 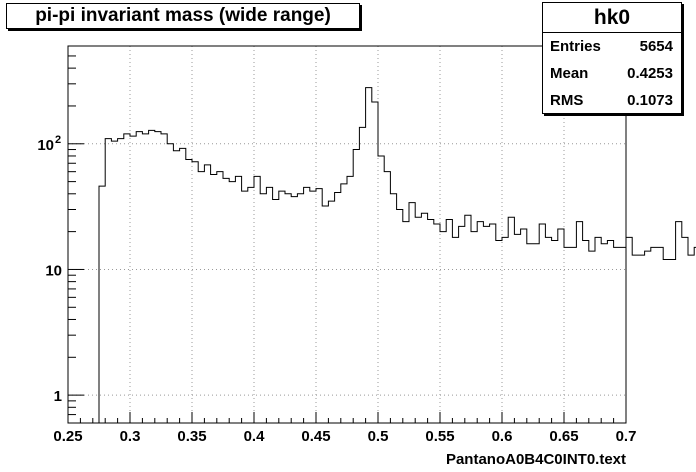 I want to click on stats-box: hk0 Entries 5654 Mean 0.4253 RMS 0.1073, so click(x=612, y=58).